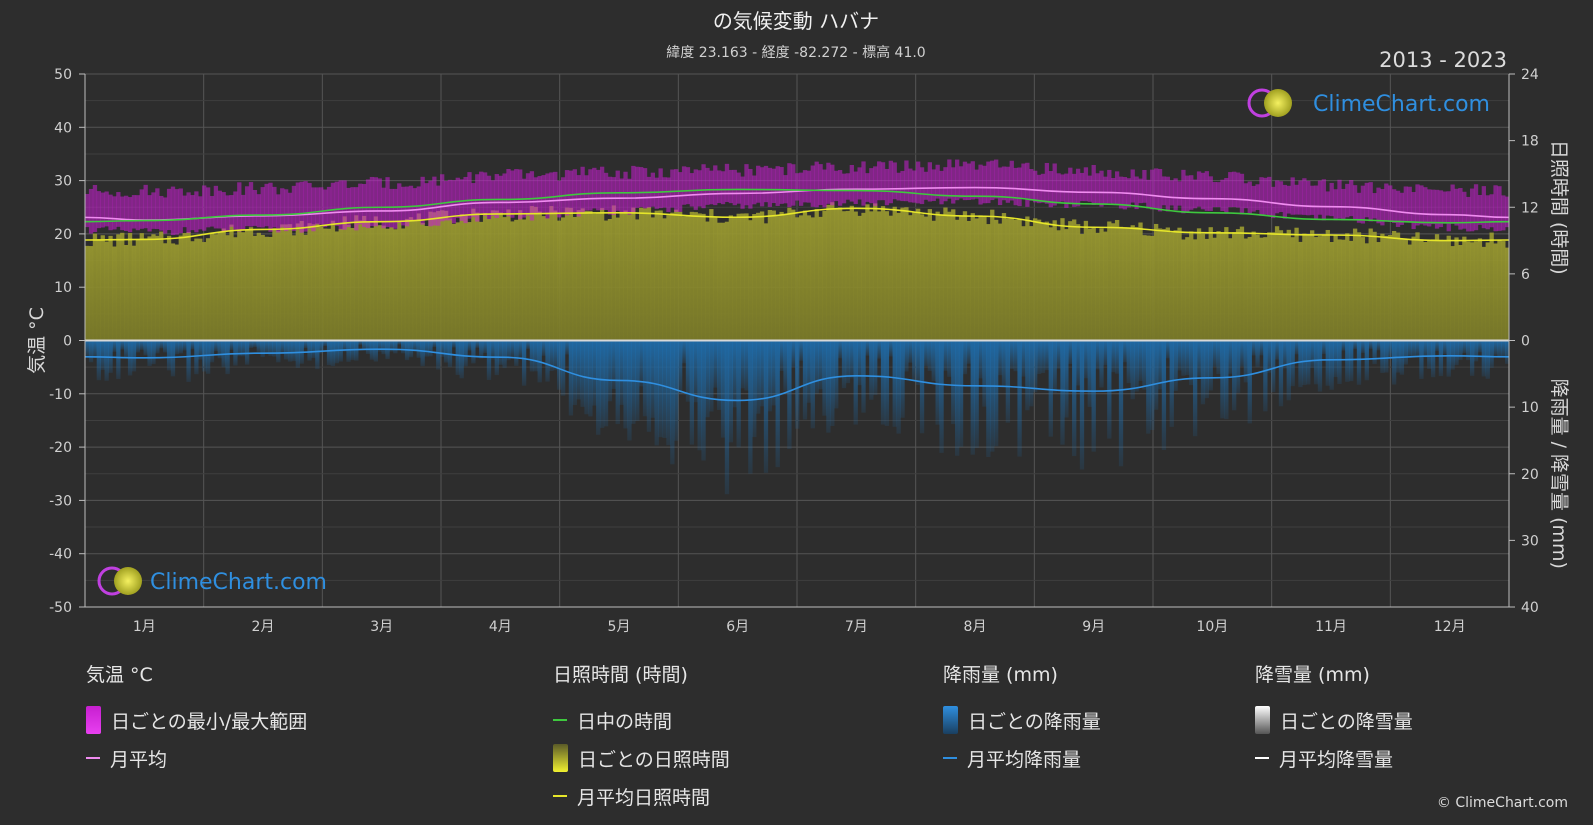  Describe the element at coordinates (1401, 104) in the screenshot. I see `brand-text-top: ClimeChart.com` at that location.